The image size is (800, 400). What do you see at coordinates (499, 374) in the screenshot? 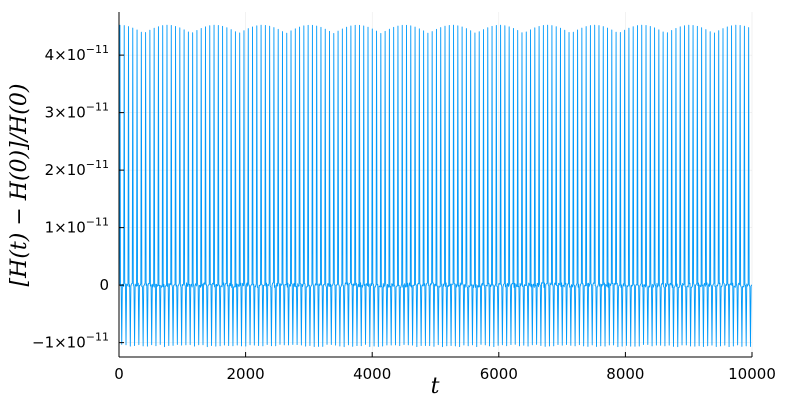
I see `x-tick-label-3: 6000` at bounding box center [499, 374].